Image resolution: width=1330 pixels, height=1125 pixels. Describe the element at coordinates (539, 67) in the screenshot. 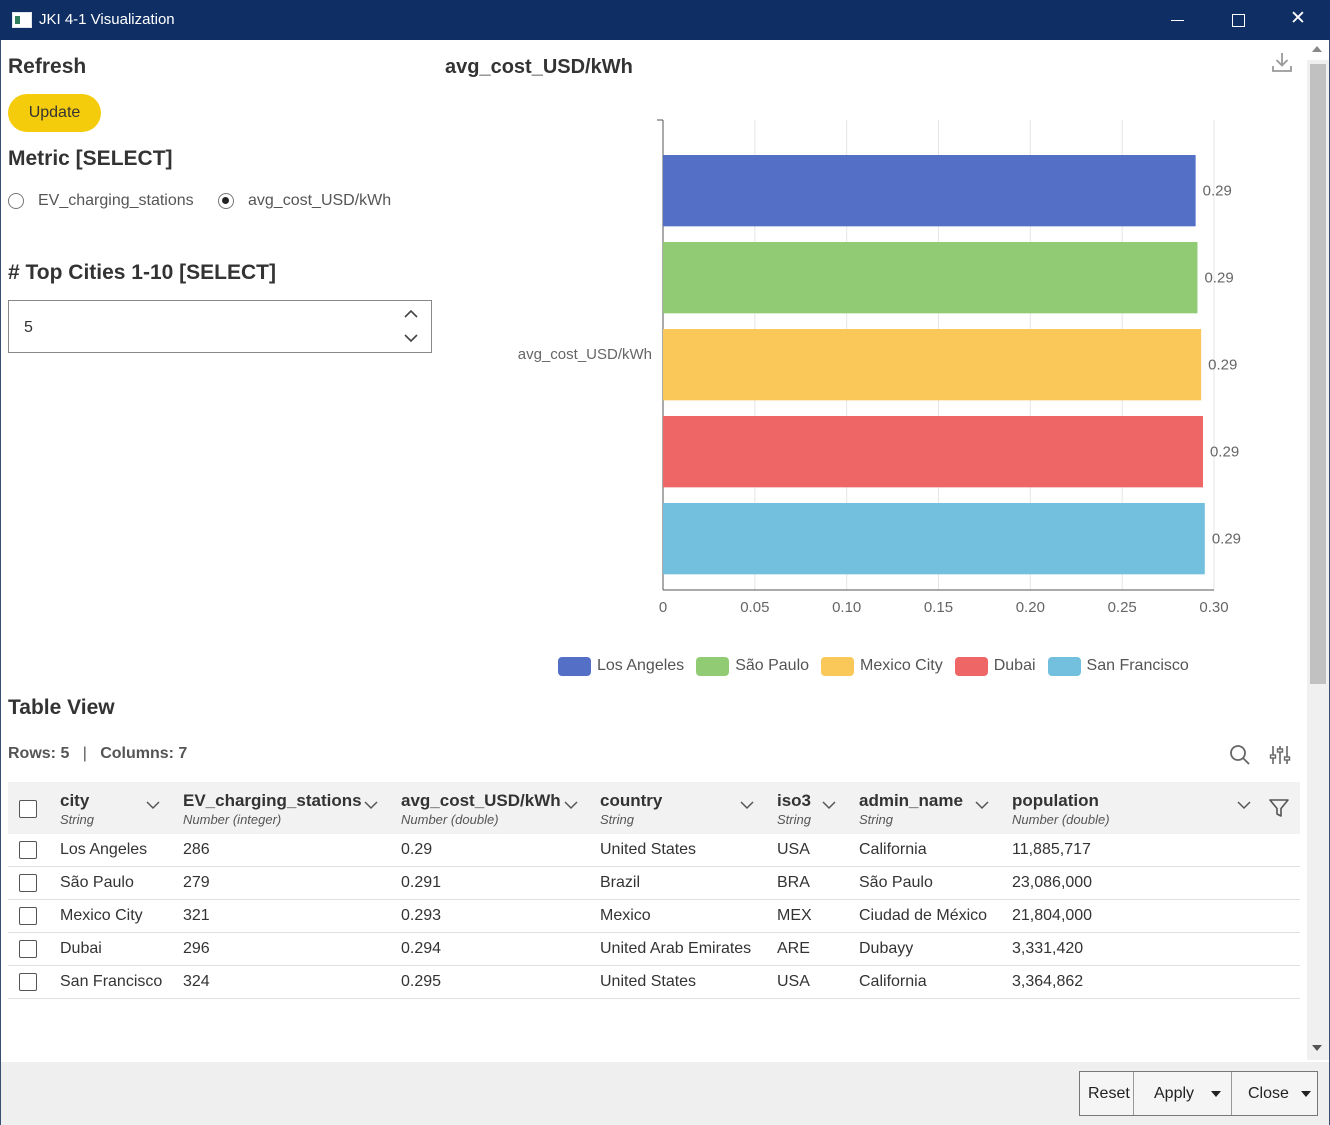

I see `chart-title: avg_cost_USD/kWh` at that location.